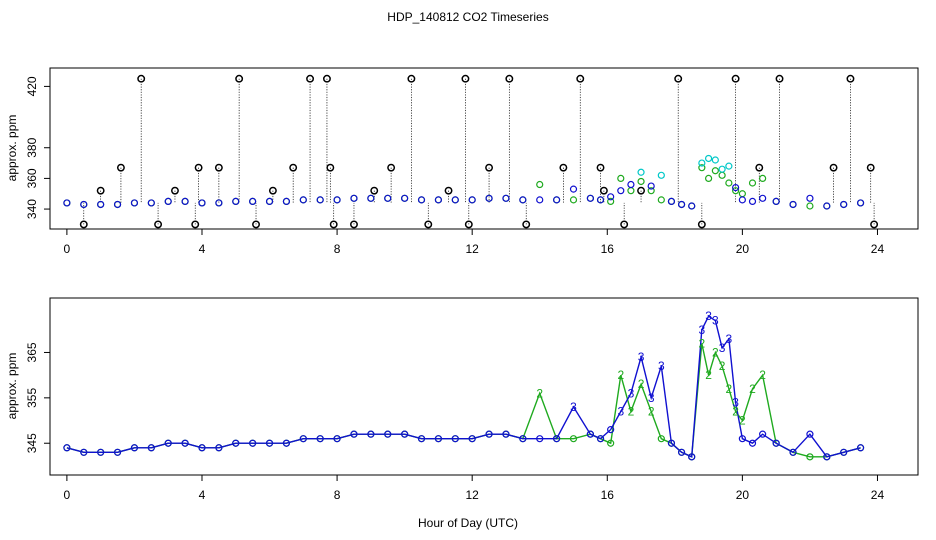 This screenshot has height=540, width=936. What do you see at coordinates (202, 249) in the screenshot?
I see `top-x-tick-label: 4` at bounding box center [202, 249].